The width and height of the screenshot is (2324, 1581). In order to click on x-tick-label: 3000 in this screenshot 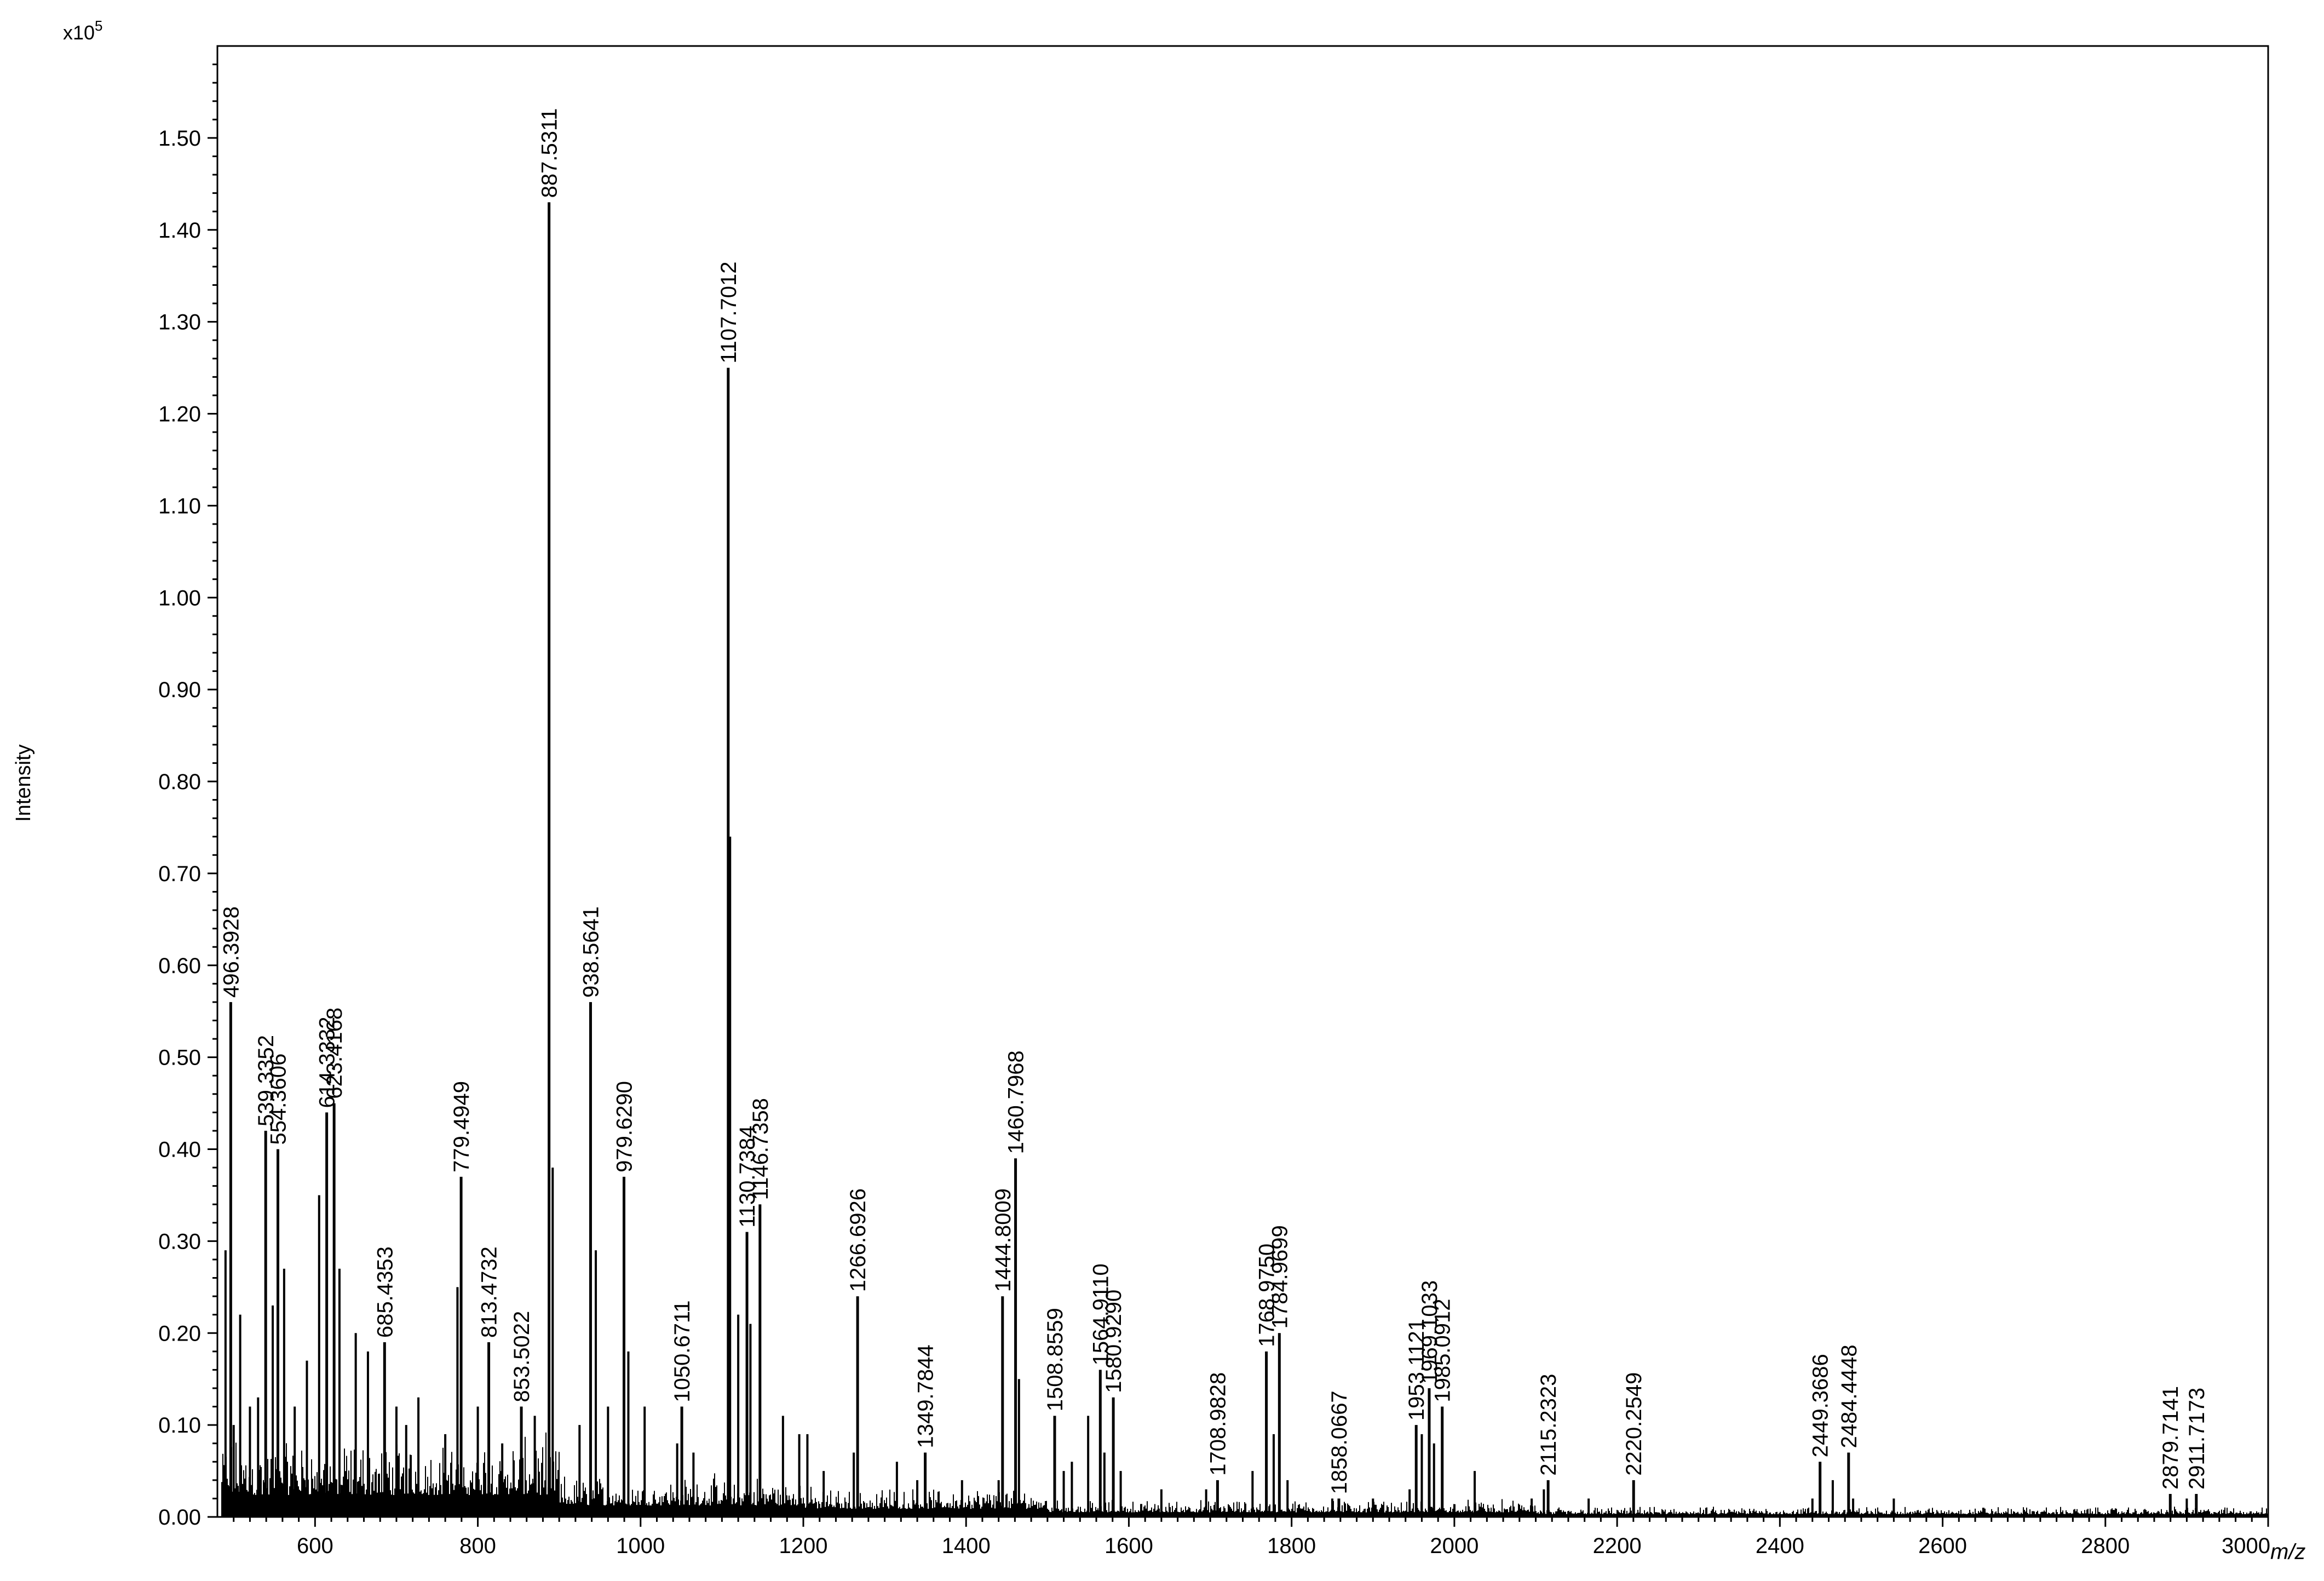, I will do `click(2246, 1546)`.